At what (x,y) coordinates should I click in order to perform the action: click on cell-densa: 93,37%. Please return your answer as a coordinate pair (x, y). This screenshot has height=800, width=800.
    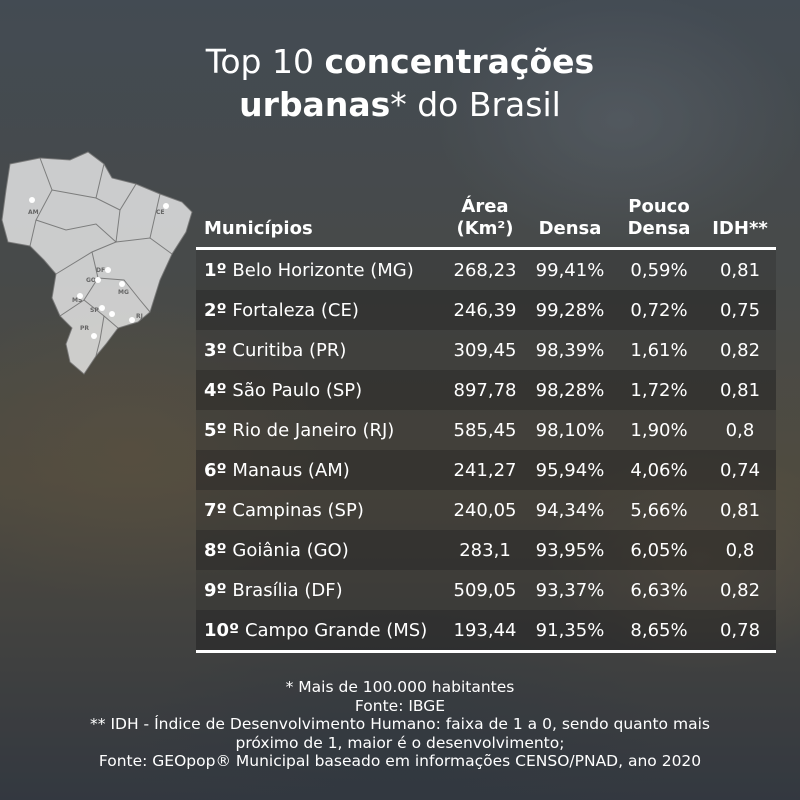
    Looking at the image, I should click on (570, 590).